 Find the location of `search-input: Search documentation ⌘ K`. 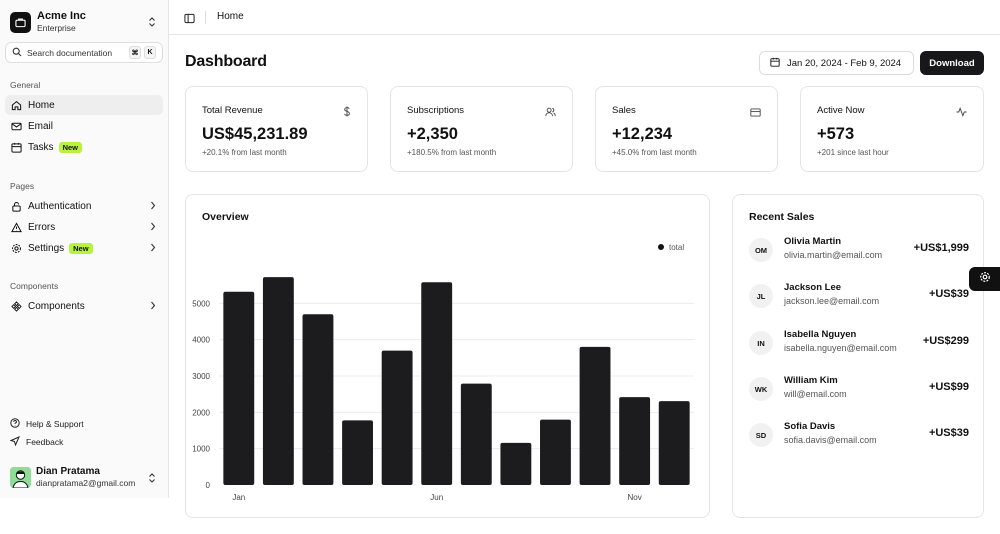

search-input: Search documentation ⌘ K is located at coordinates (84, 52).